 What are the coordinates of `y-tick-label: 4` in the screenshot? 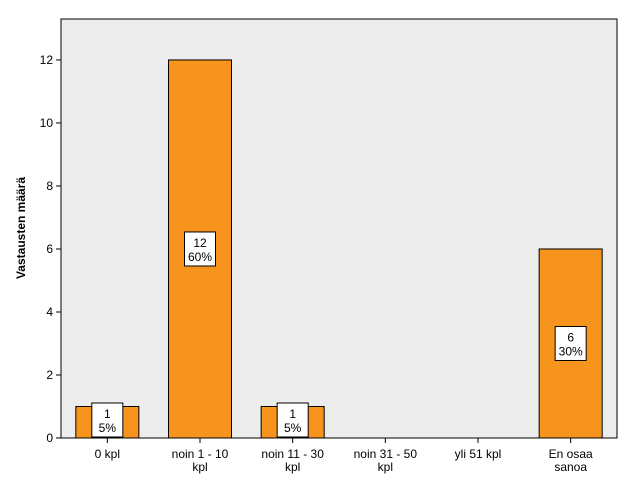 It's located at (49, 312).